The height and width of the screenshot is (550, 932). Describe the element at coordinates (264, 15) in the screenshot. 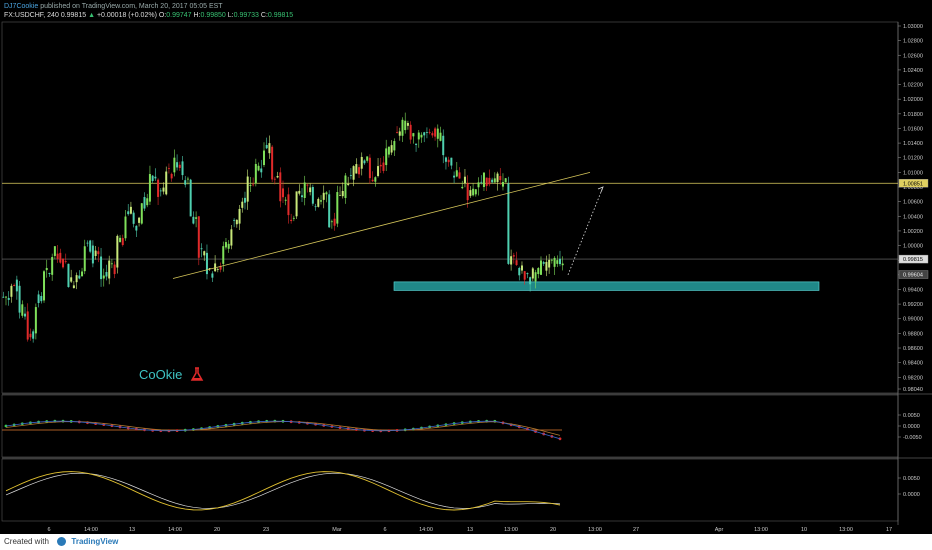

I see `close-label: C:` at that location.